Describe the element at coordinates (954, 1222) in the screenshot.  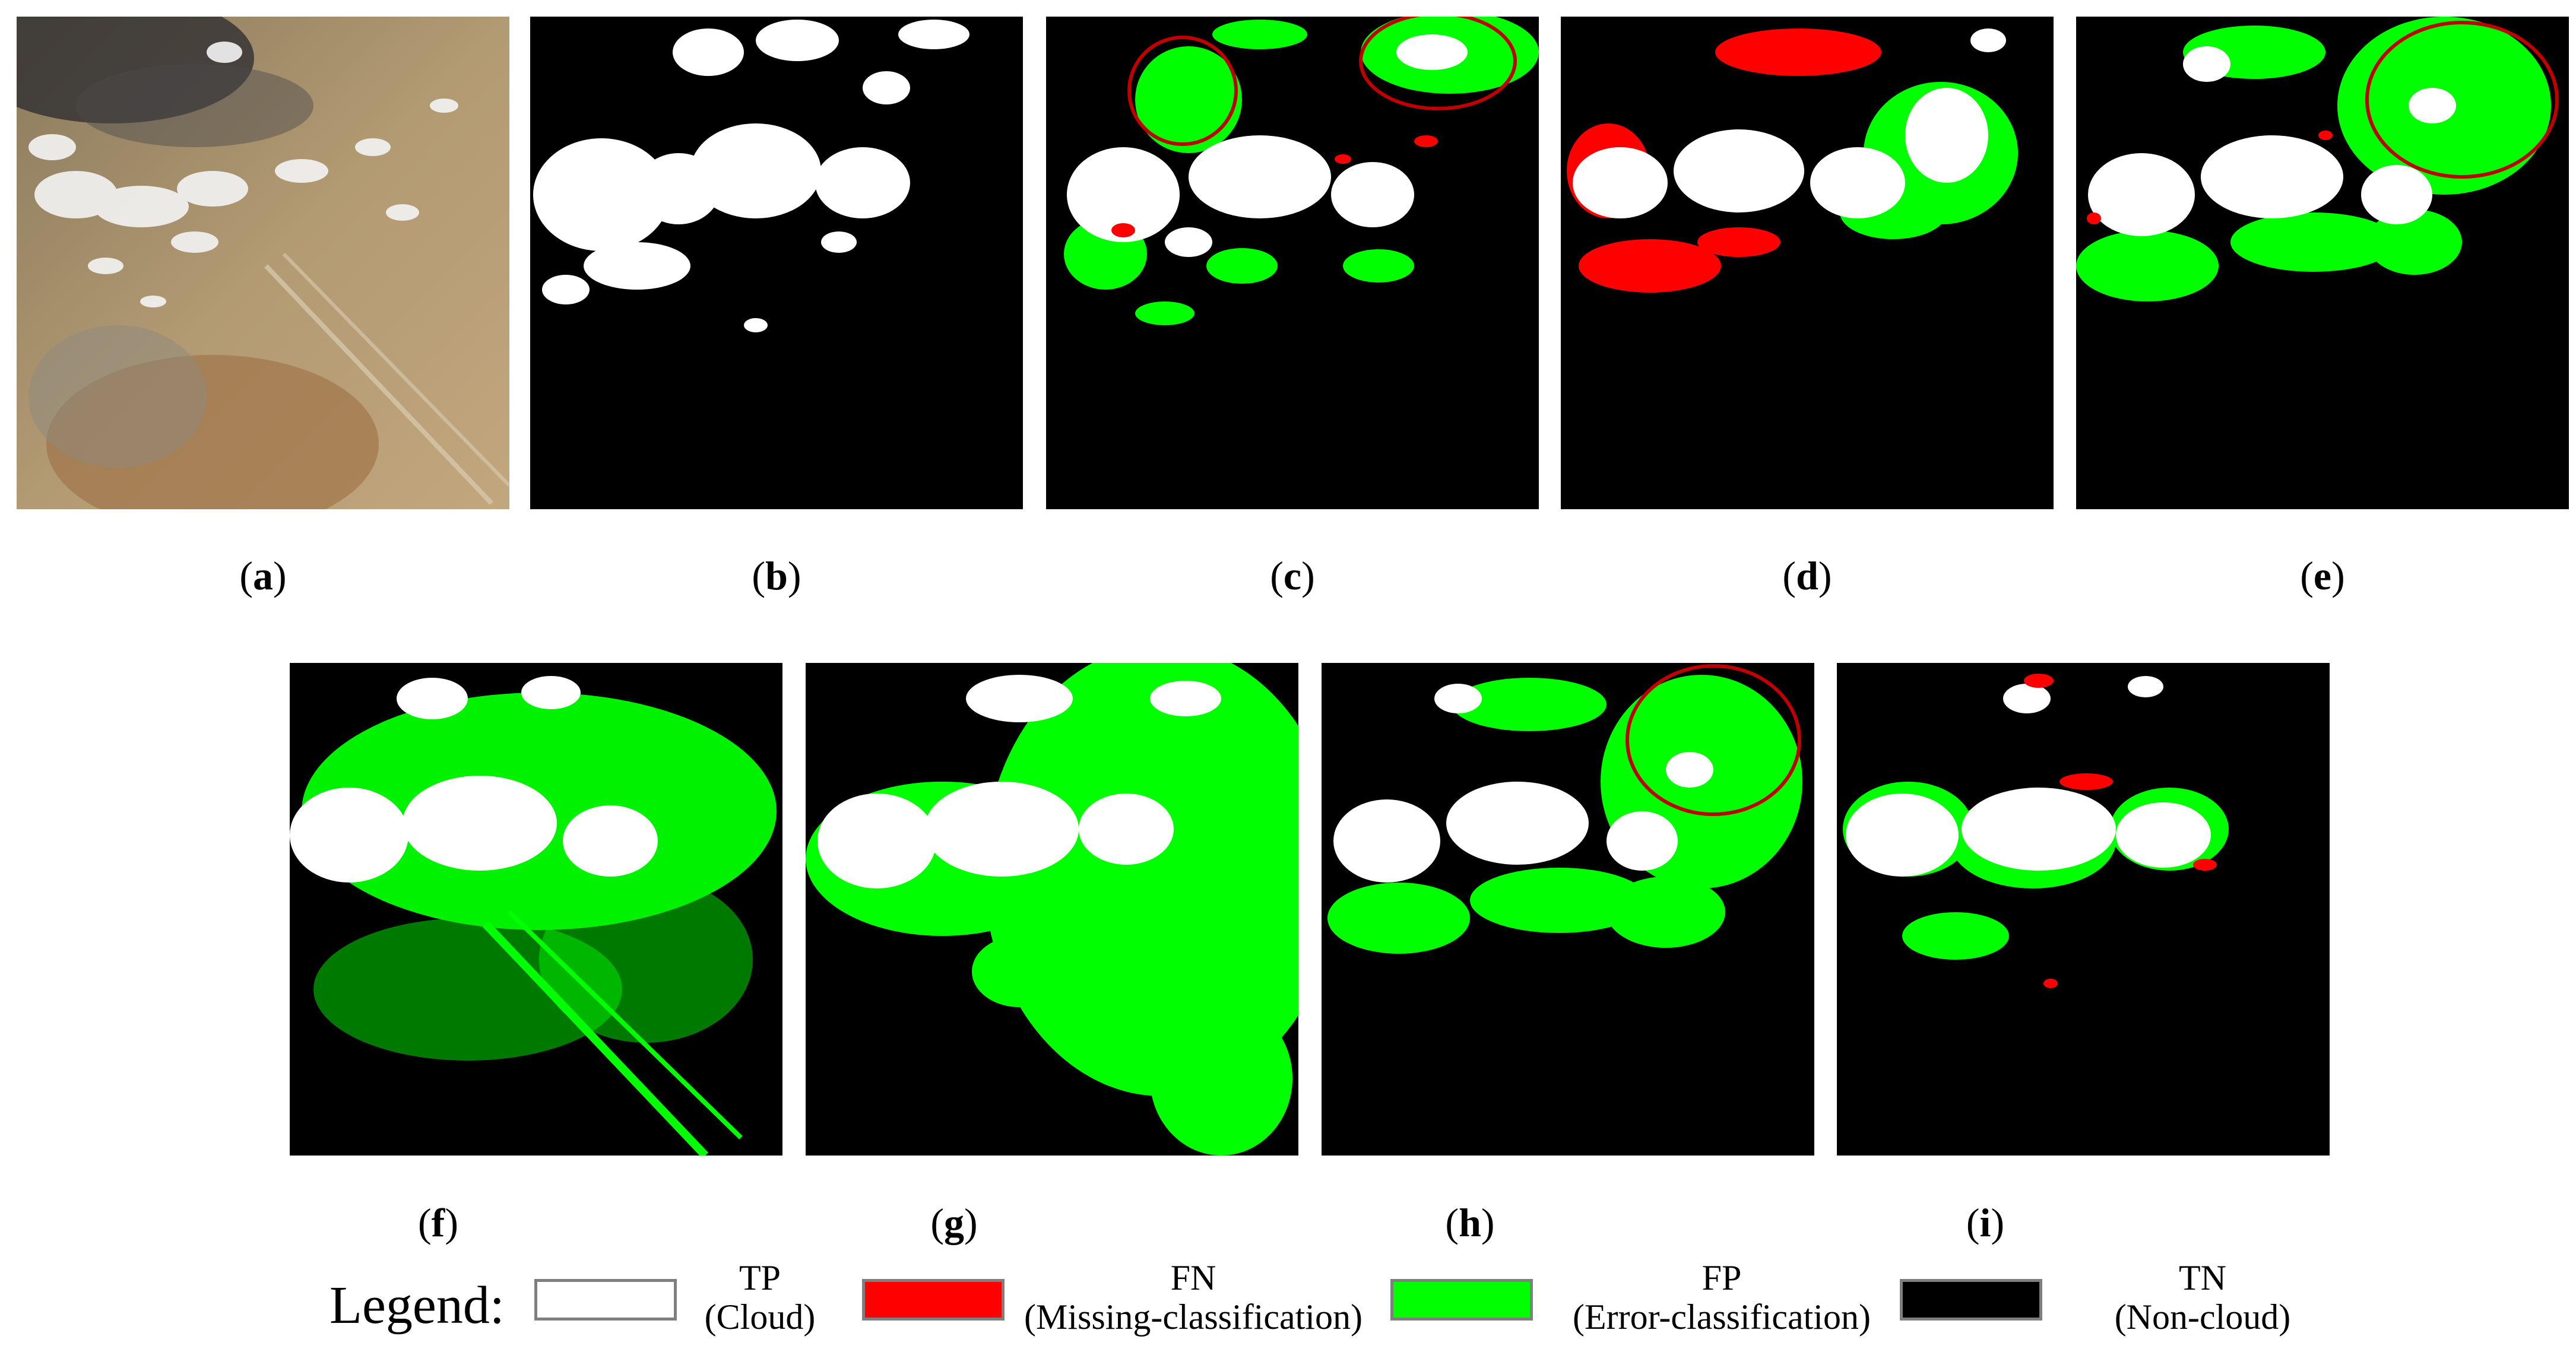
I see `caption-g: (g)` at that location.